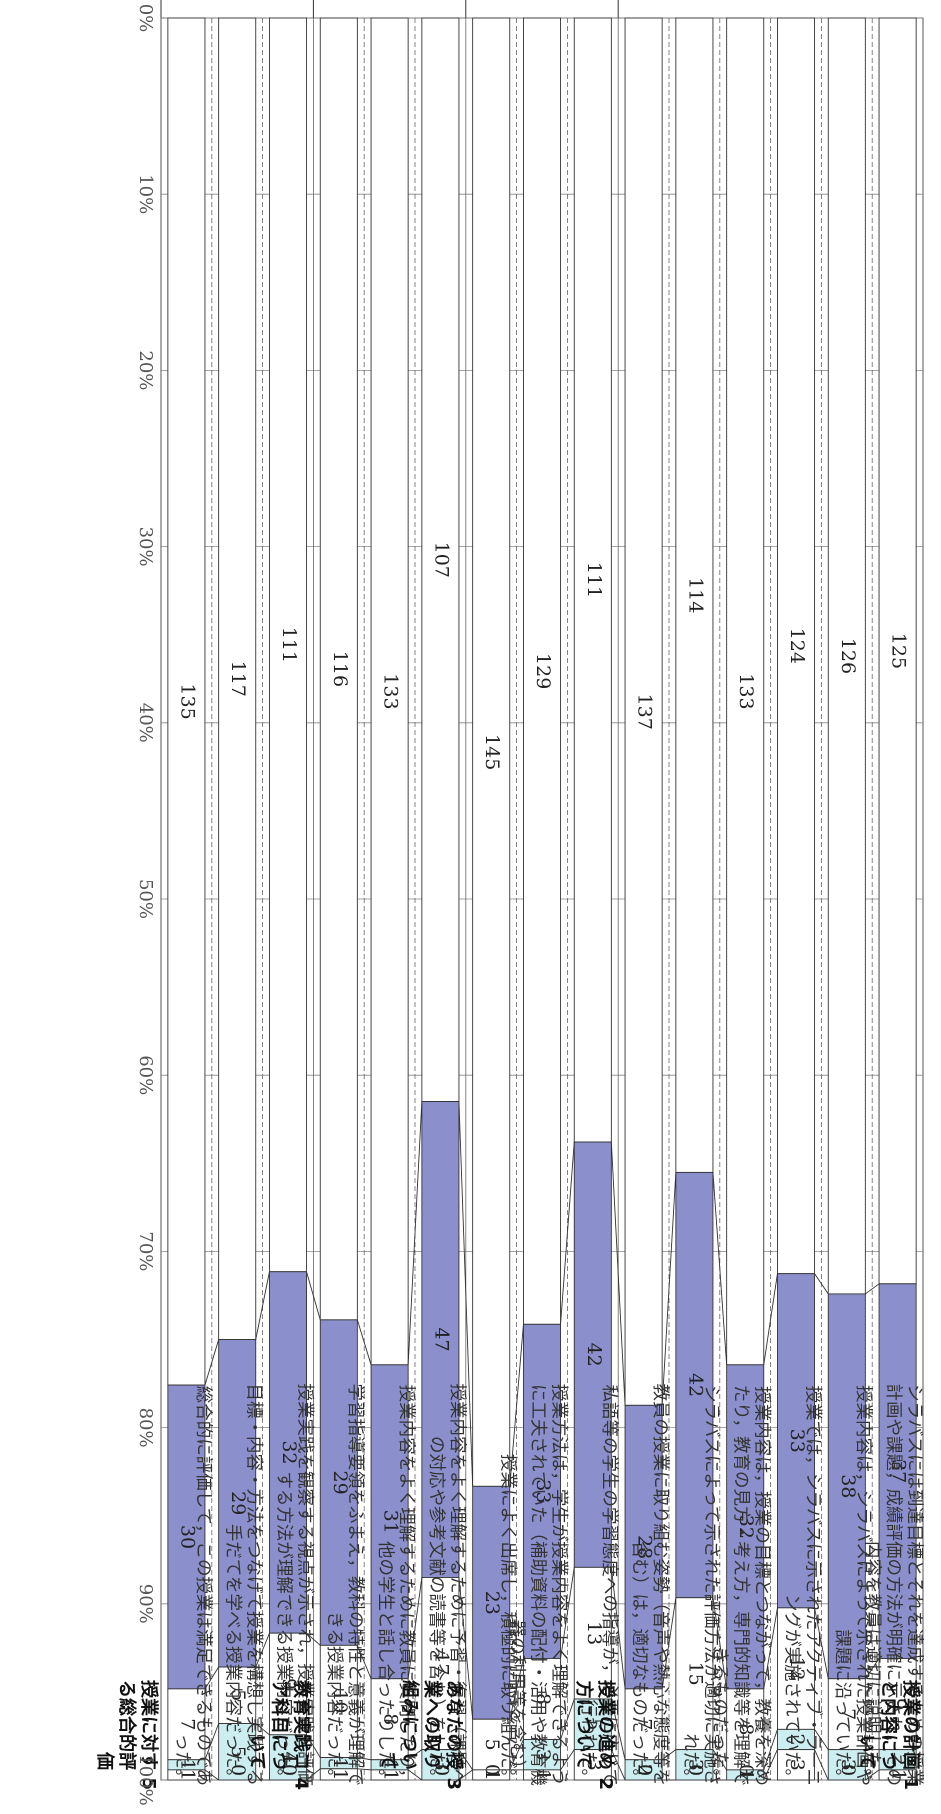 Image resolution: width=941 pixels, height=1814 pixels. I want to click on x-tick-label: 50%, so click(145, 899).